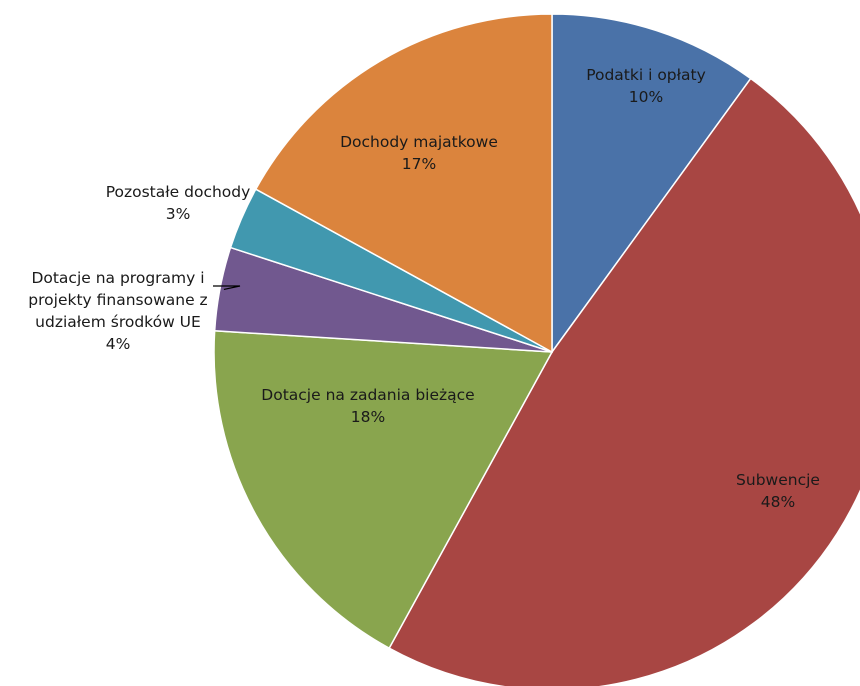  I want to click on slice-label: Pozostałe dochody 3%, so click(178, 203).